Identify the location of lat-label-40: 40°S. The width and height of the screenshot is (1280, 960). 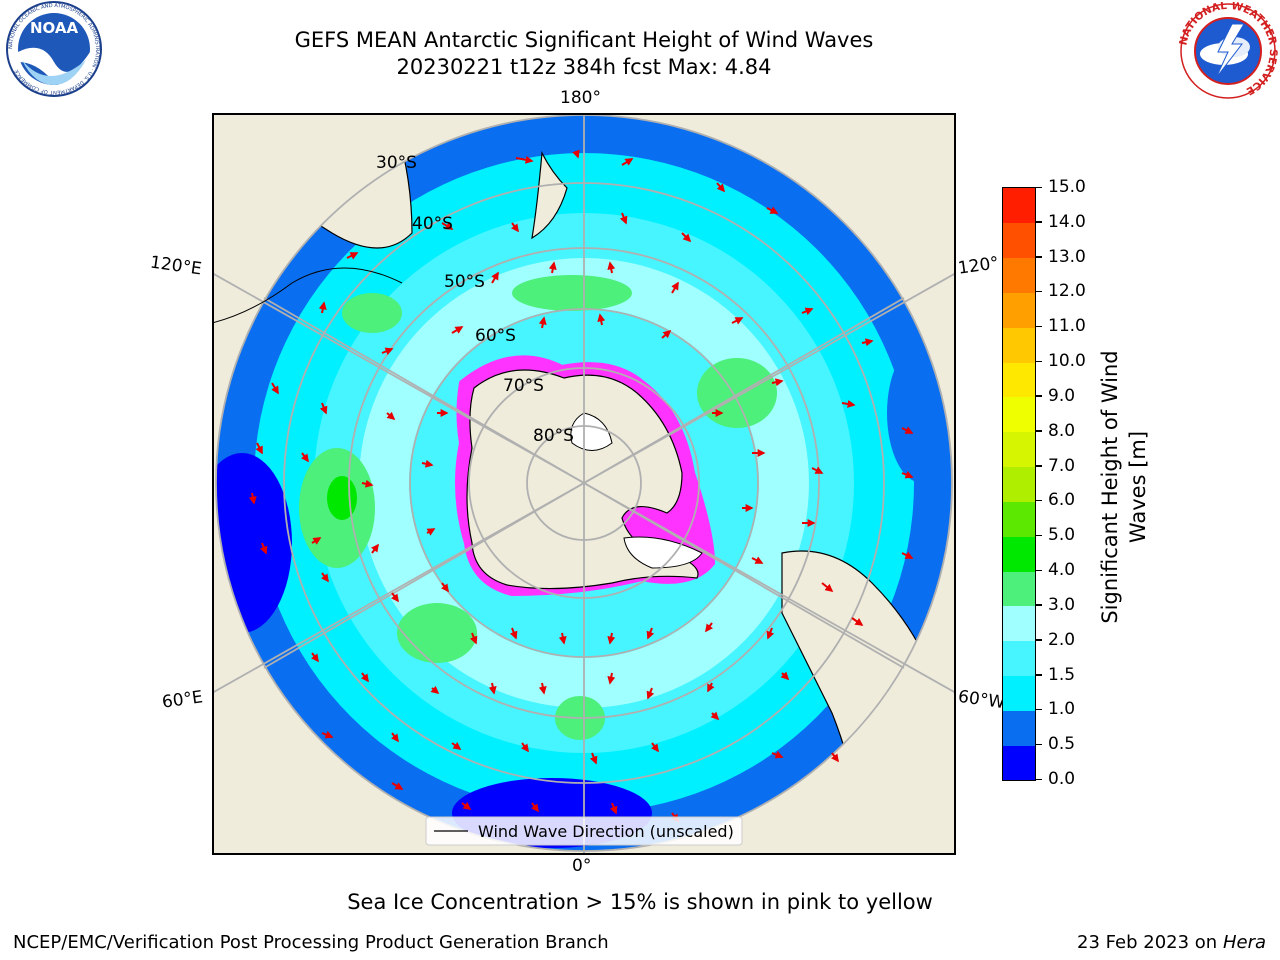
(432, 224).